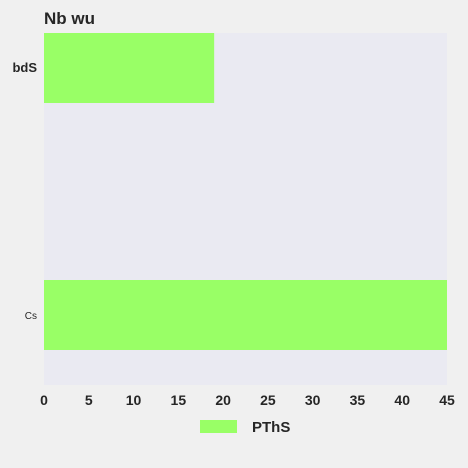 This screenshot has width=468, height=468. What do you see at coordinates (89, 400) in the screenshot?
I see `x-tick-label-5: 5` at bounding box center [89, 400].